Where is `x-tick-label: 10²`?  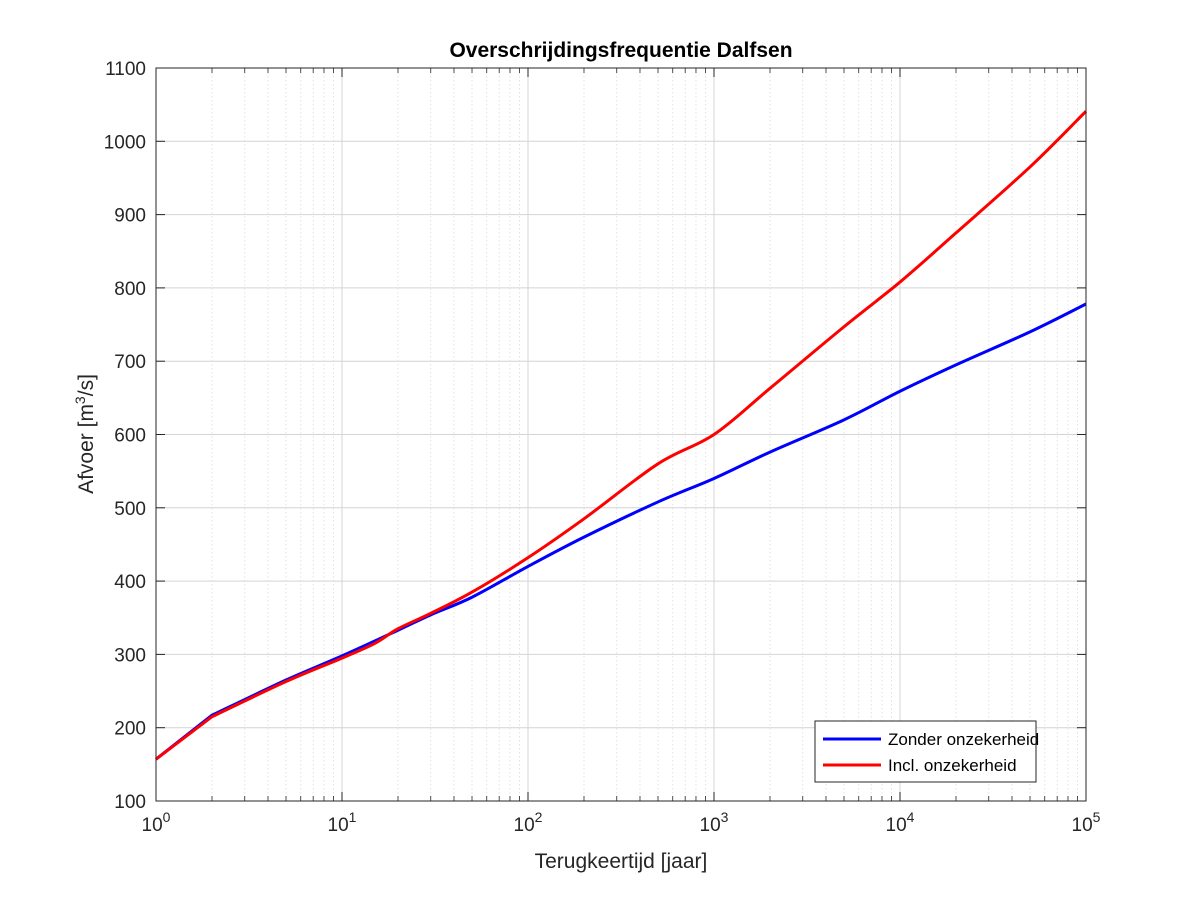 x-tick-label: 10² is located at coordinates (528, 822).